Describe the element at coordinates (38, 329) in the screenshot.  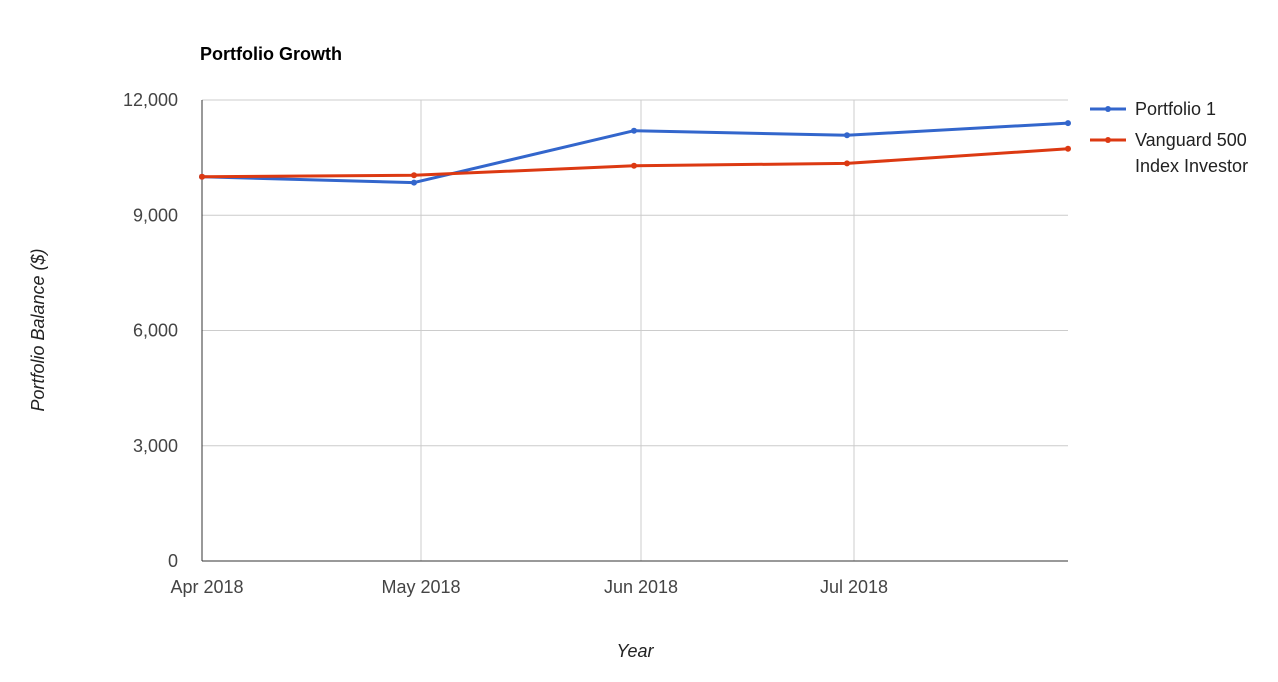
I see `y-axis-title: Portfolio Balance ($)` at that location.